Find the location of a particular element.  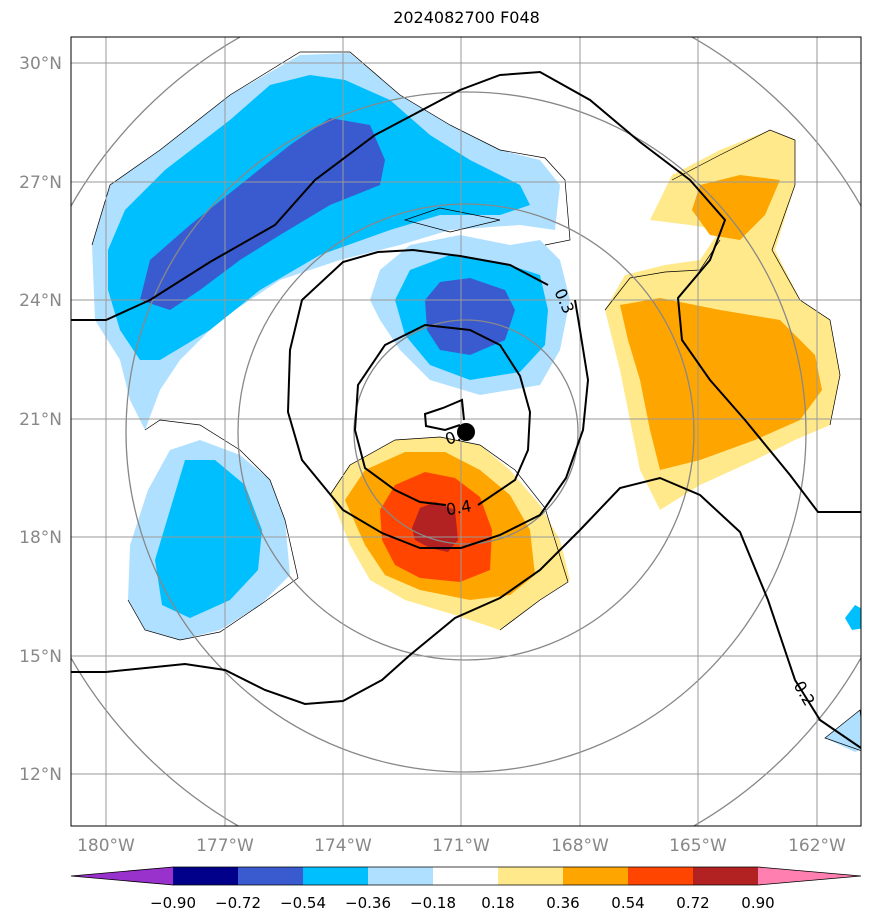

colorbar-min-extend is located at coordinates (122, 876).